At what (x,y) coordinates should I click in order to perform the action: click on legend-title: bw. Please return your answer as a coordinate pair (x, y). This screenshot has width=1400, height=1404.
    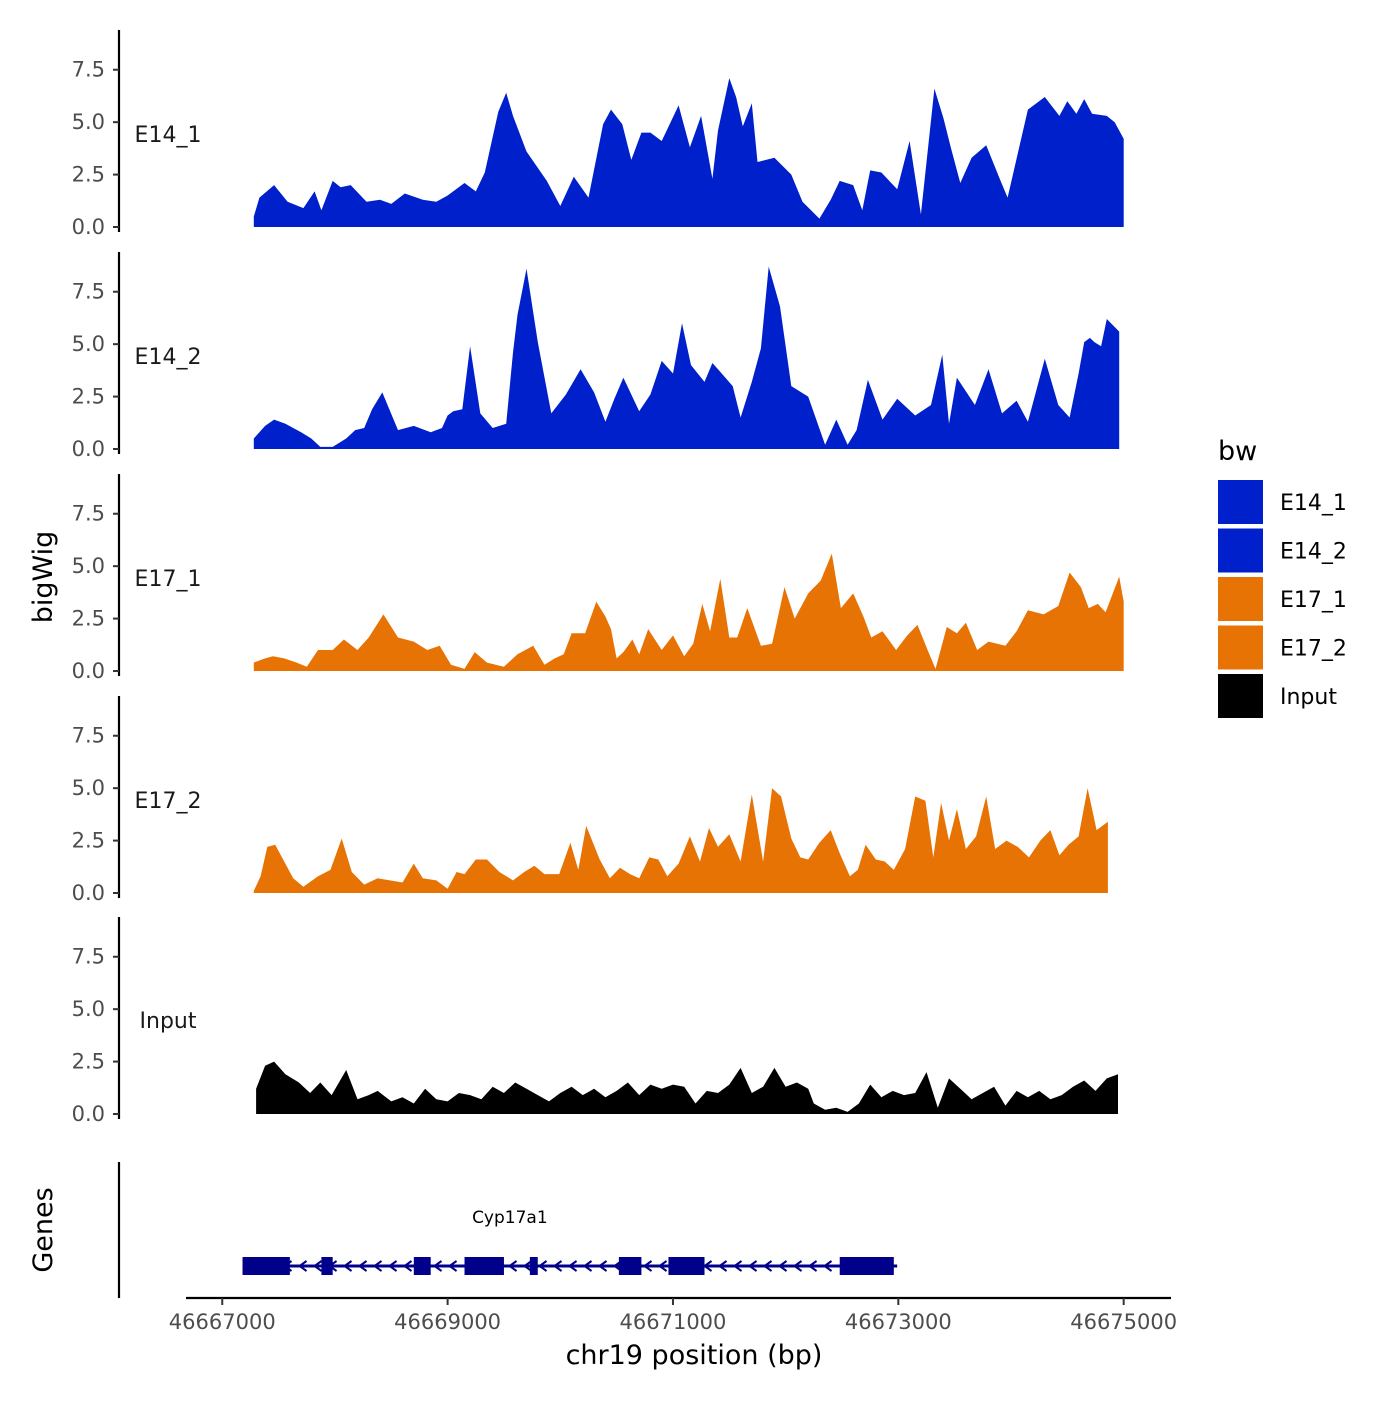
    Looking at the image, I should click on (1237, 451).